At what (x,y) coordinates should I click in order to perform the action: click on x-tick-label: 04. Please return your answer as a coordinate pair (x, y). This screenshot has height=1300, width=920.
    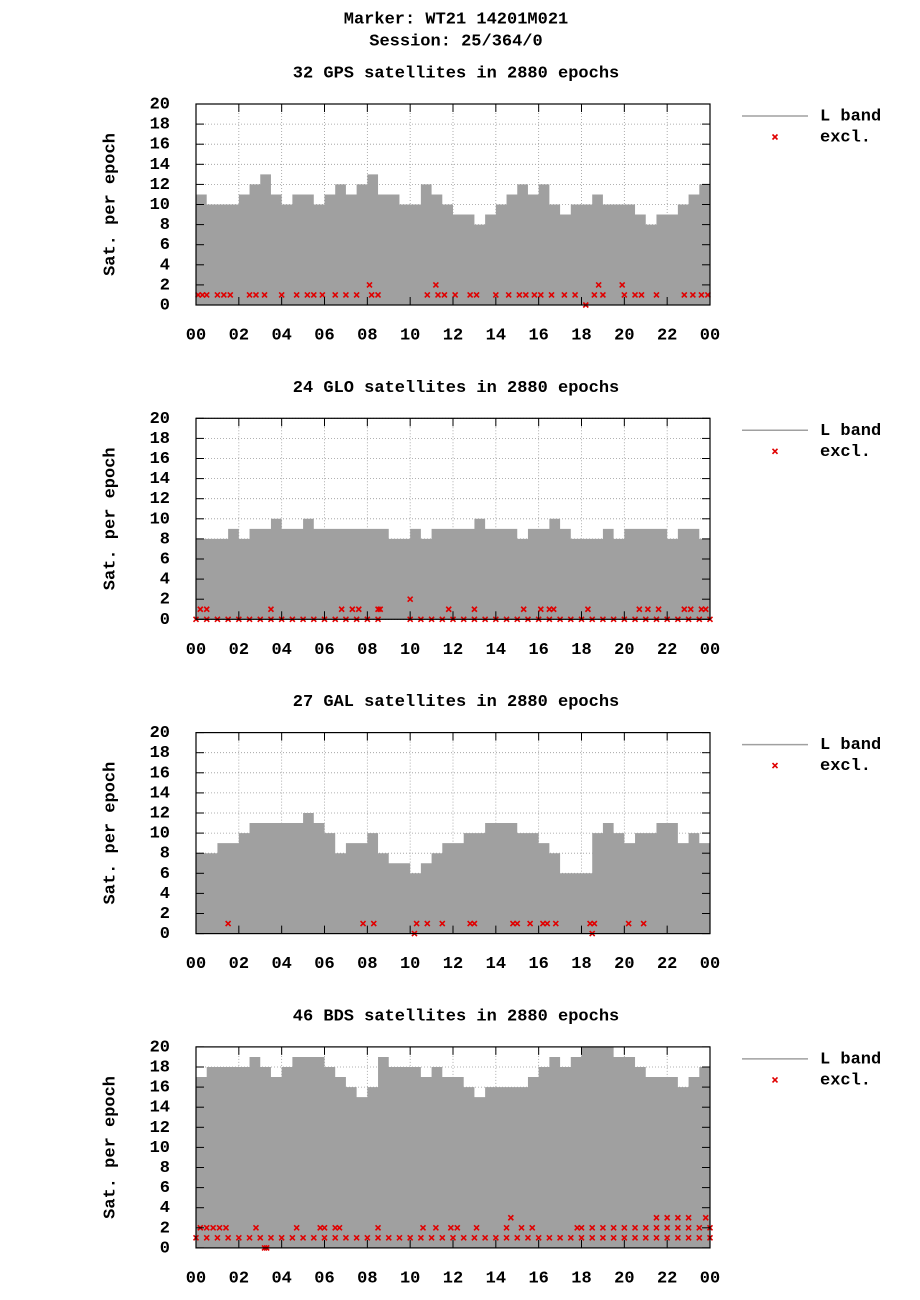
    Looking at the image, I should click on (281, 1278).